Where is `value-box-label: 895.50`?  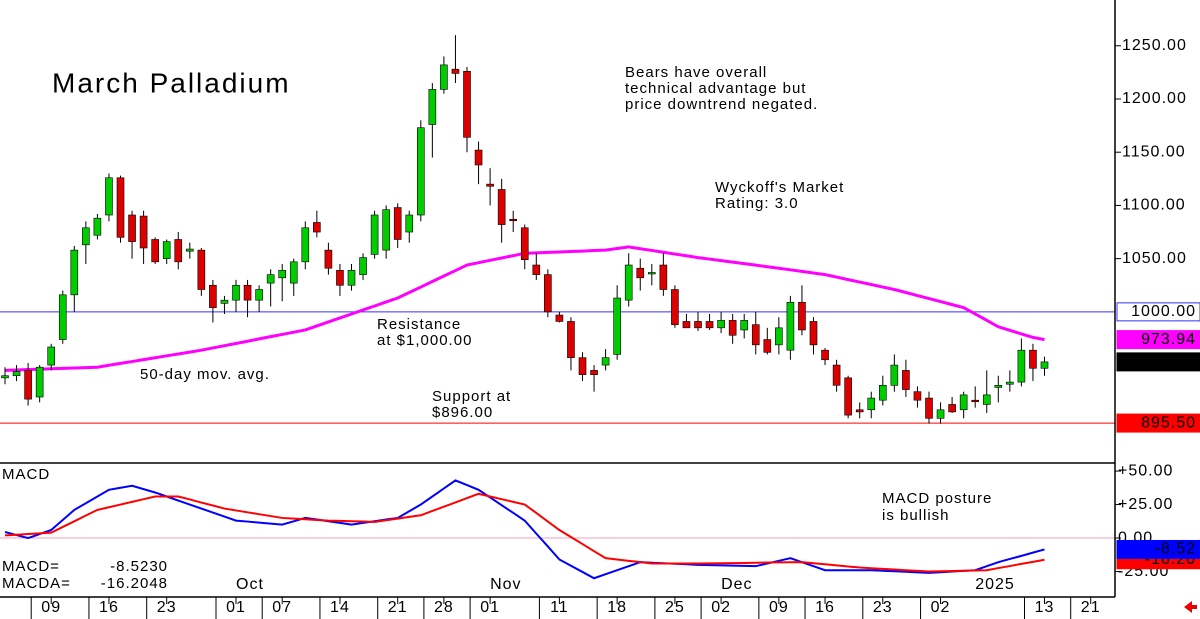 value-box-label: 895.50 is located at coordinates (1168, 422).